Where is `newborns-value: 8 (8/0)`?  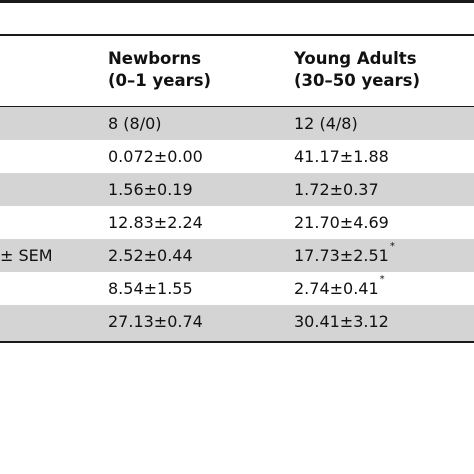
newborns-value: 8 (8/0) is located at coordinates (135, 123).